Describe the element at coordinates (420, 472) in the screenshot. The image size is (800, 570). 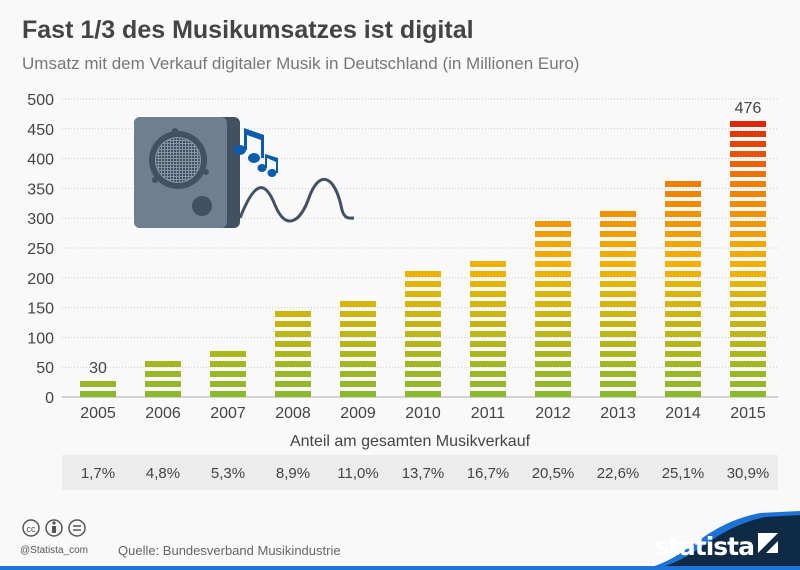
I see `share-table-band` at that location.